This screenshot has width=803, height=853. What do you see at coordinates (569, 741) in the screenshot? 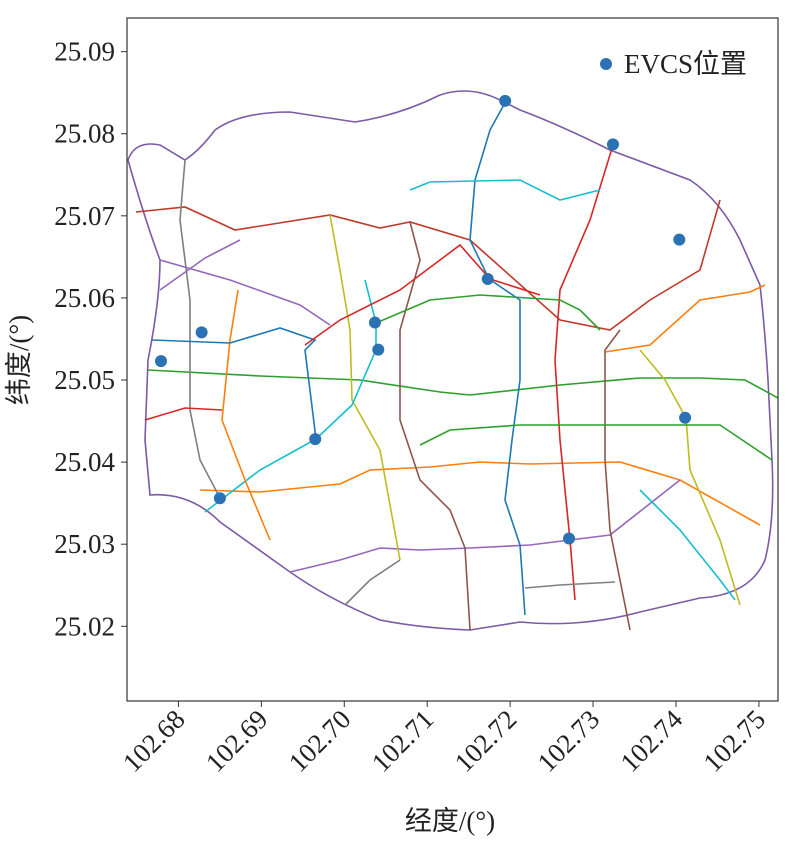
I see `x-tick-label: 102.73` at bounding box center [569, 741].